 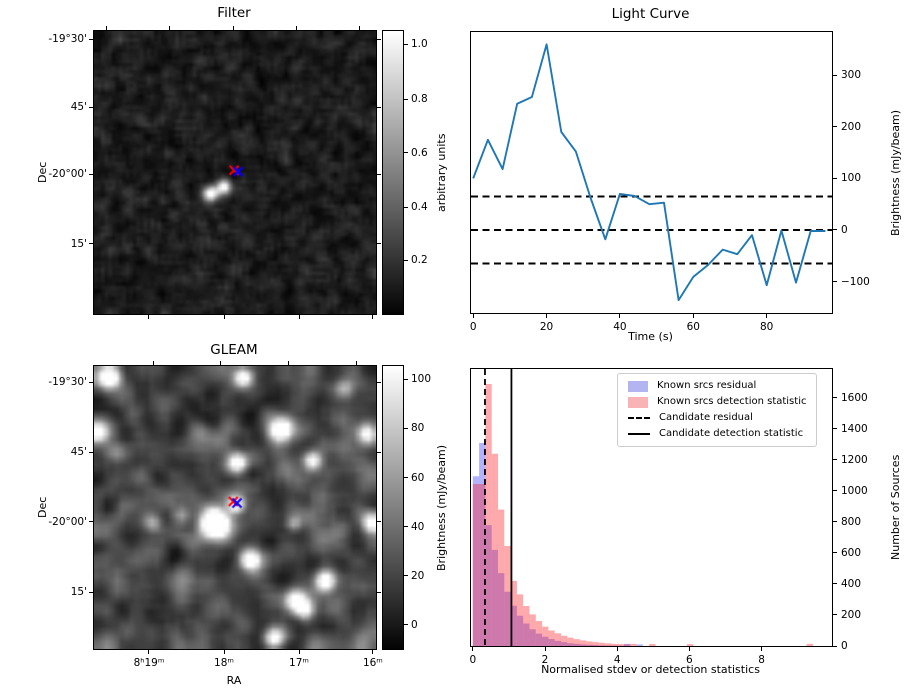 I want to click on tick-label: 45', so click(x=78, y=452).